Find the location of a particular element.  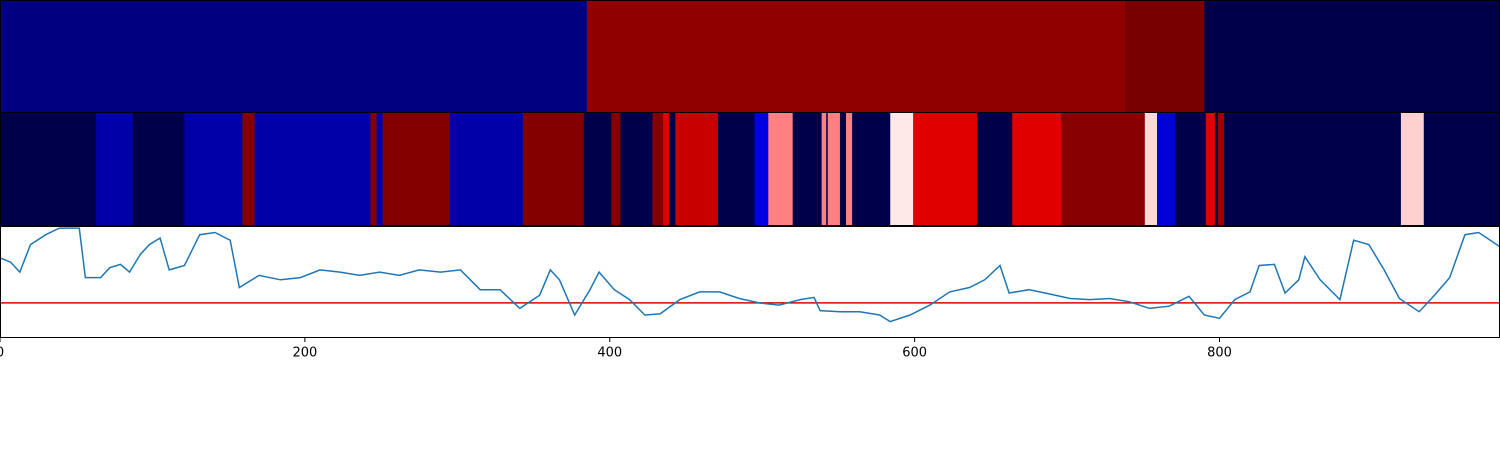

x-tick-label: 600 is located at coordinates (914, 353).